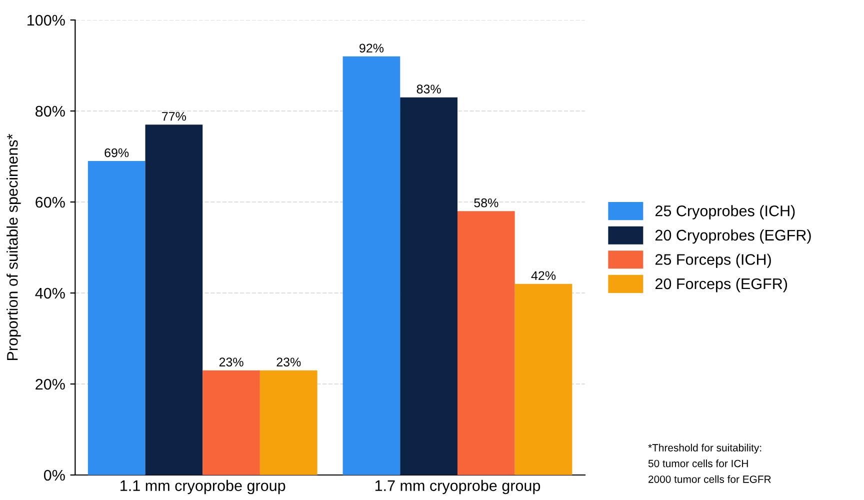 This screenshot has width=864, height=500. What do you see at coordinates (543, 275) in the screenshot?
I see `data-label: 42%` at bounding box center [543, 275].